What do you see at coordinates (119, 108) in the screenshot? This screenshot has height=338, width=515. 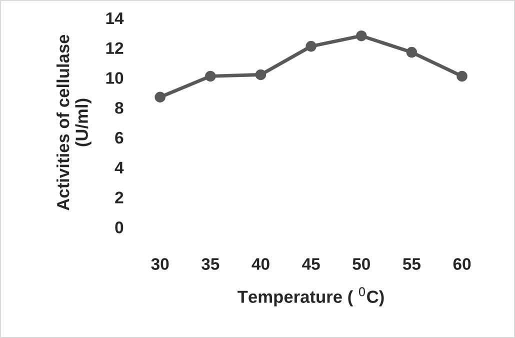 I see `y-tick-label: 8` at bounding box center [119, 108].